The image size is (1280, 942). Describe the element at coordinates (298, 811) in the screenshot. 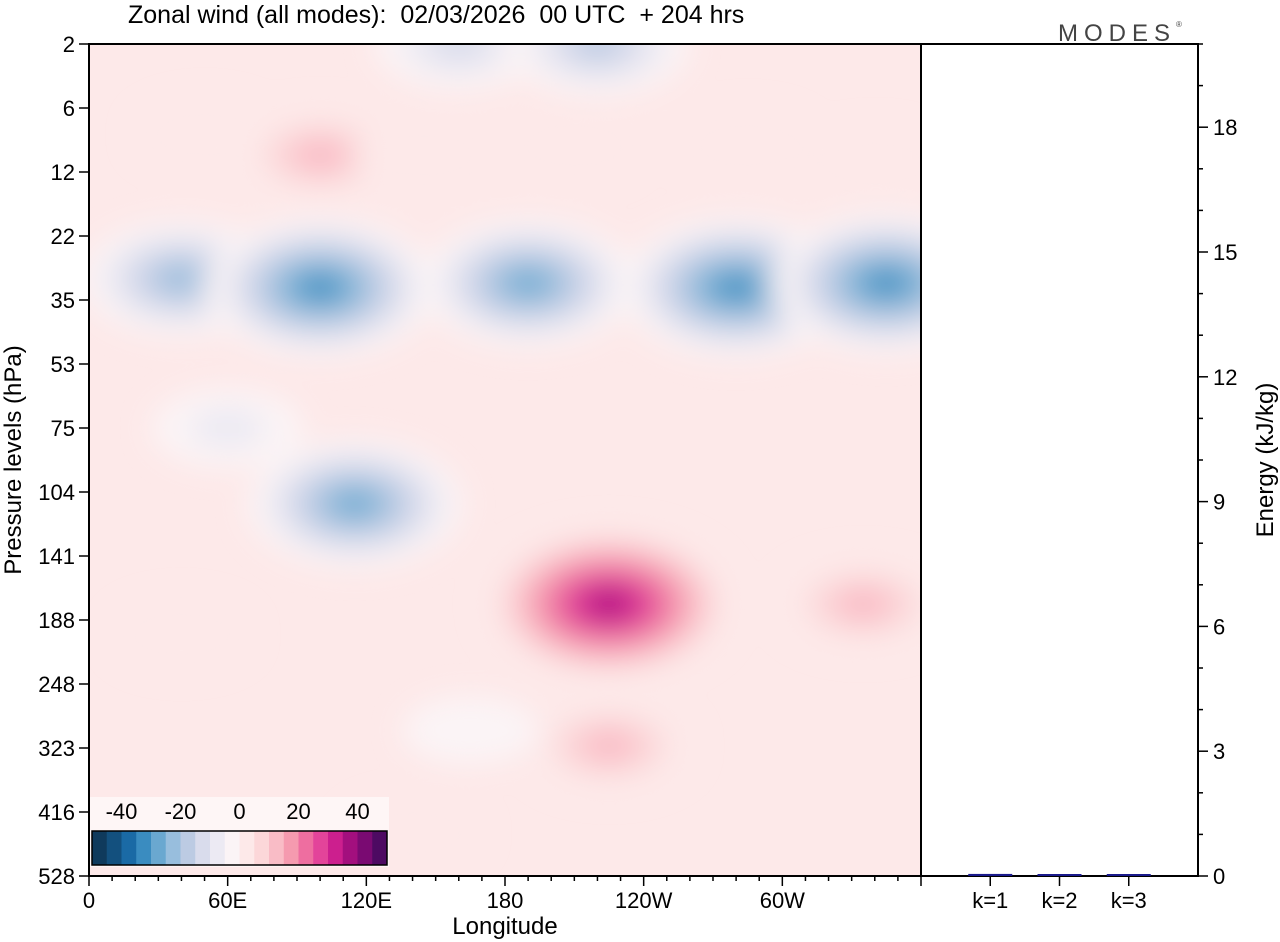

I see `colorbar-label: 20` at that location.